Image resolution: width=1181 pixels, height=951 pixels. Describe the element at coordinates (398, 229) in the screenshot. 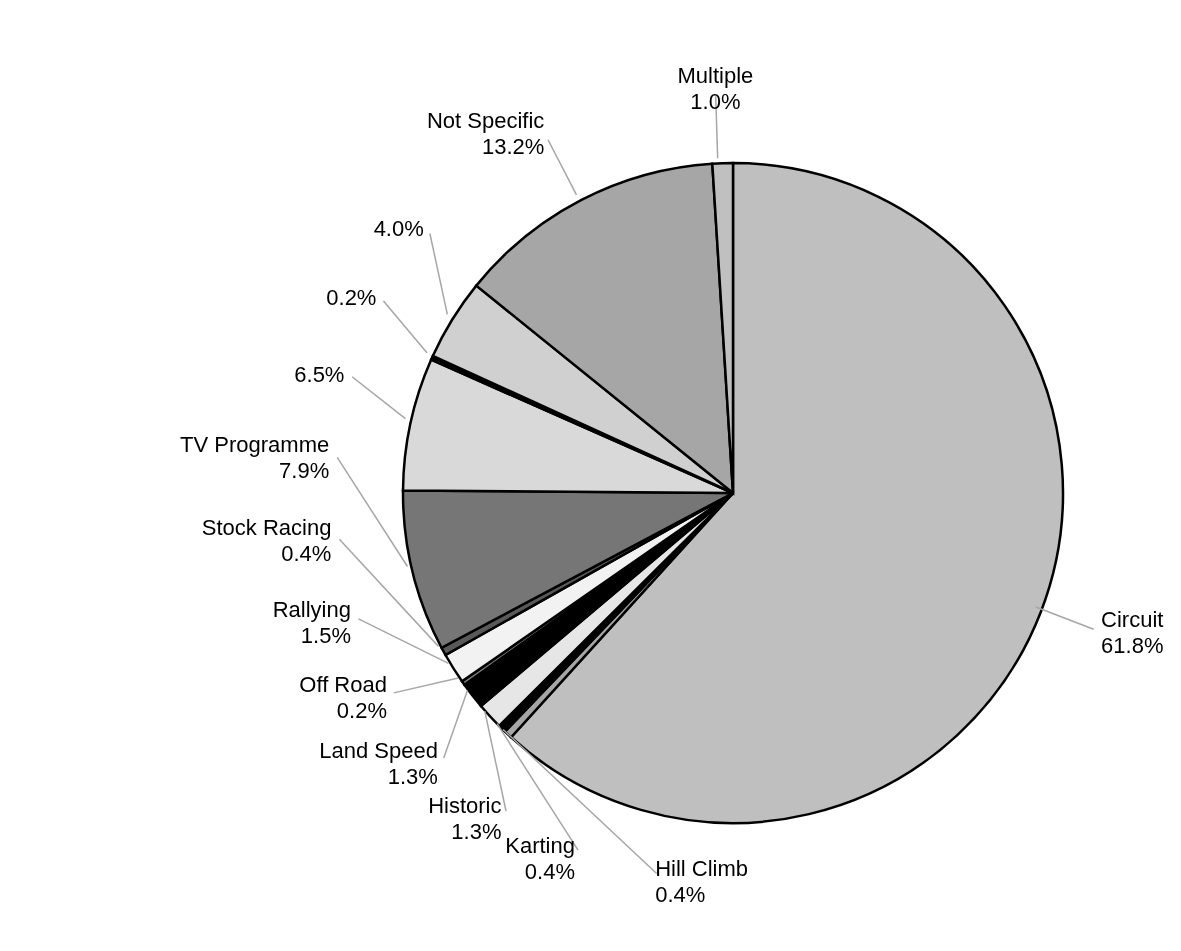

I see `data-label: 4.0%` at that location.